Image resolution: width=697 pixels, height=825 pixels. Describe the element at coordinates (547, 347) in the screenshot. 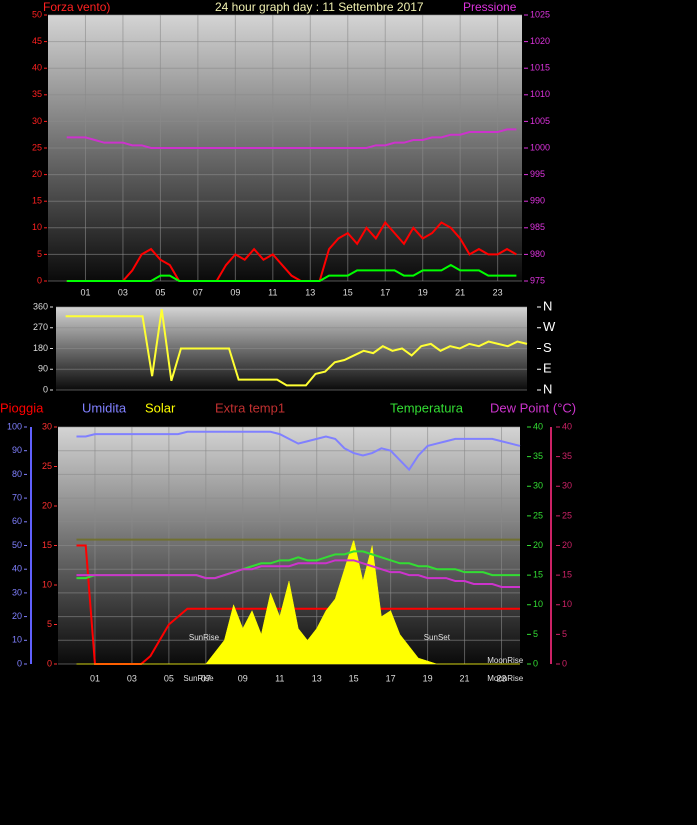

I see `y-tick-label: S` at that location.